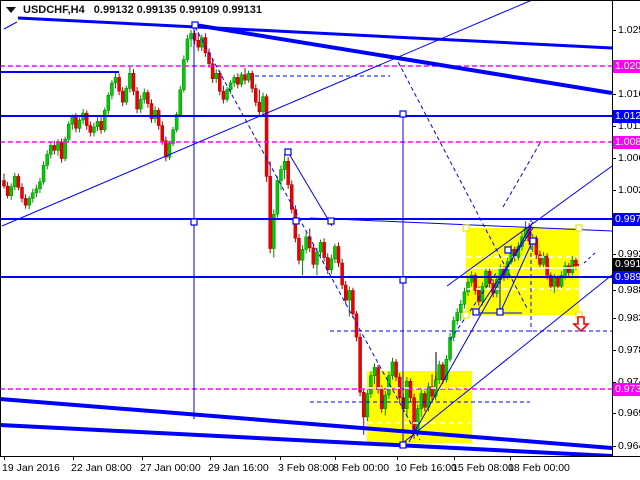  What do you see at coordinates (581, 324) in the screenshot?
I see `sell-signal-arrow-icon` at bounding box center [581, 324].